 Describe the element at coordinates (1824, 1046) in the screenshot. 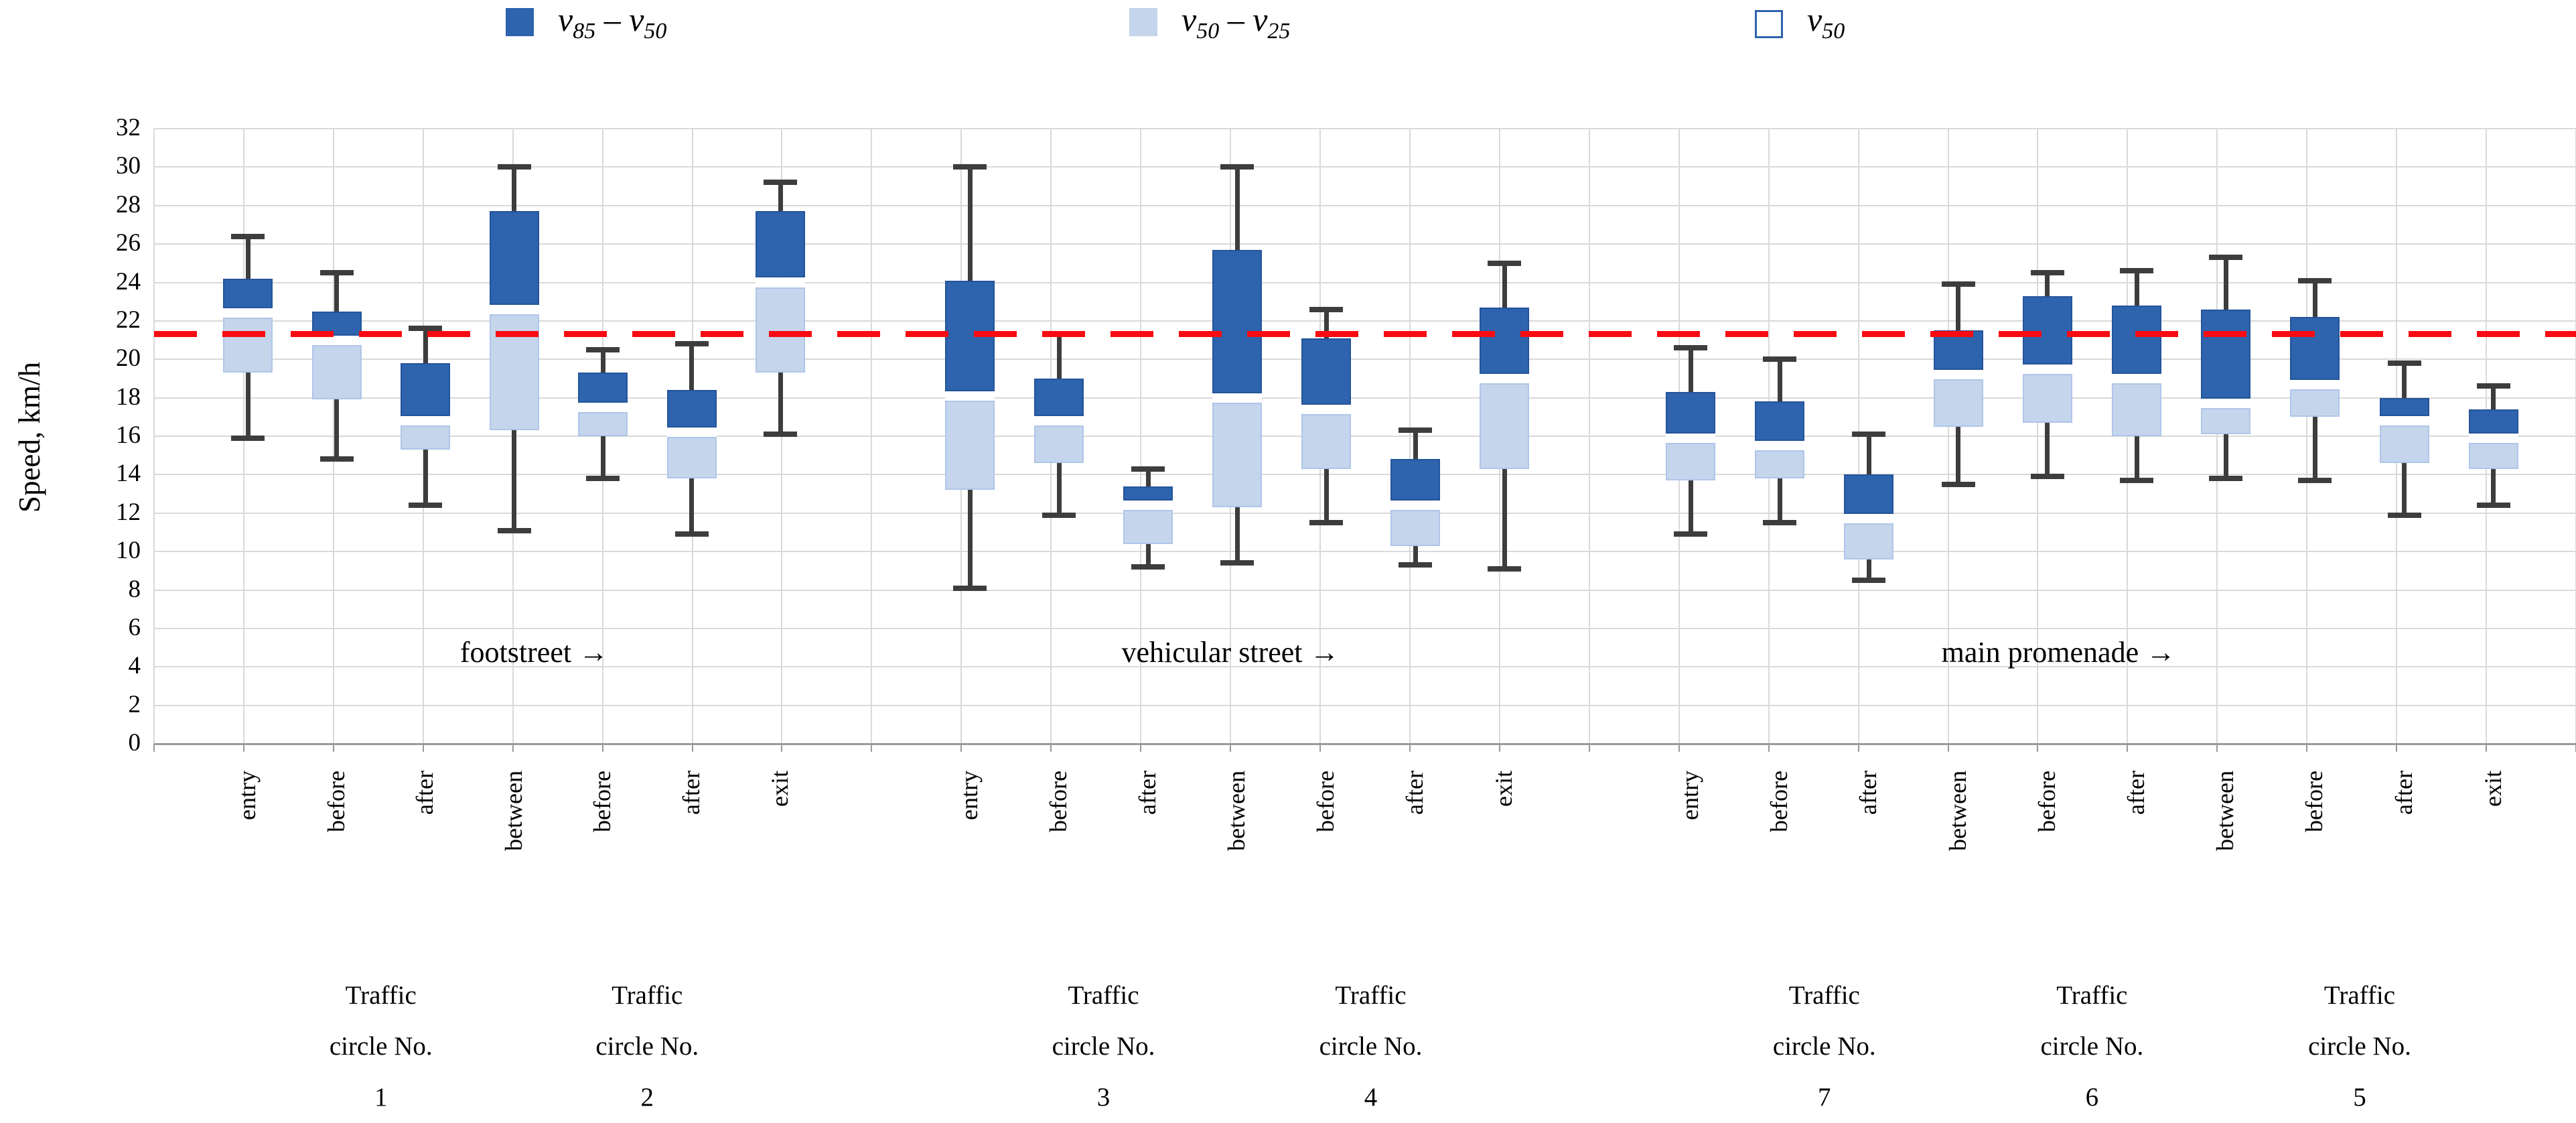

I see `traffic-circle-label: Traffic circle No. 7` at that location.